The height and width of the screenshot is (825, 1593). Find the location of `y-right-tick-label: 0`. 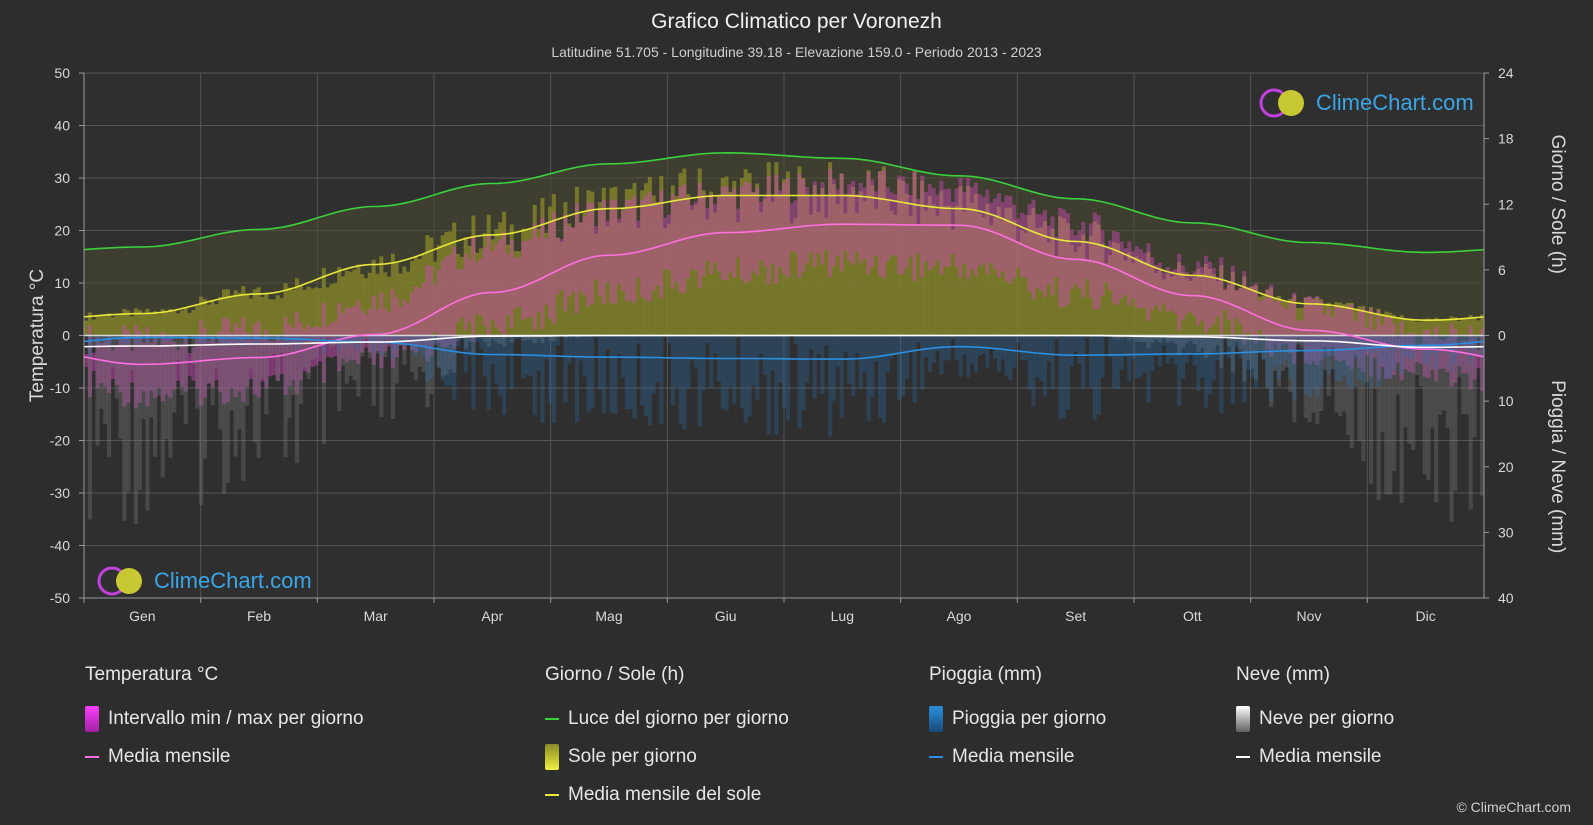

y-right-tick-label: 0 is located at coordinates (1502, 336).